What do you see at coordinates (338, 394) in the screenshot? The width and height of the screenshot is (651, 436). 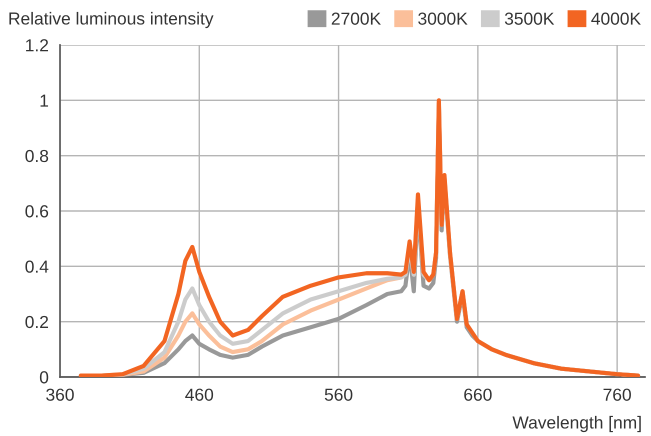 I see `x-tick-label: 560` at bounding box center [338, 394].